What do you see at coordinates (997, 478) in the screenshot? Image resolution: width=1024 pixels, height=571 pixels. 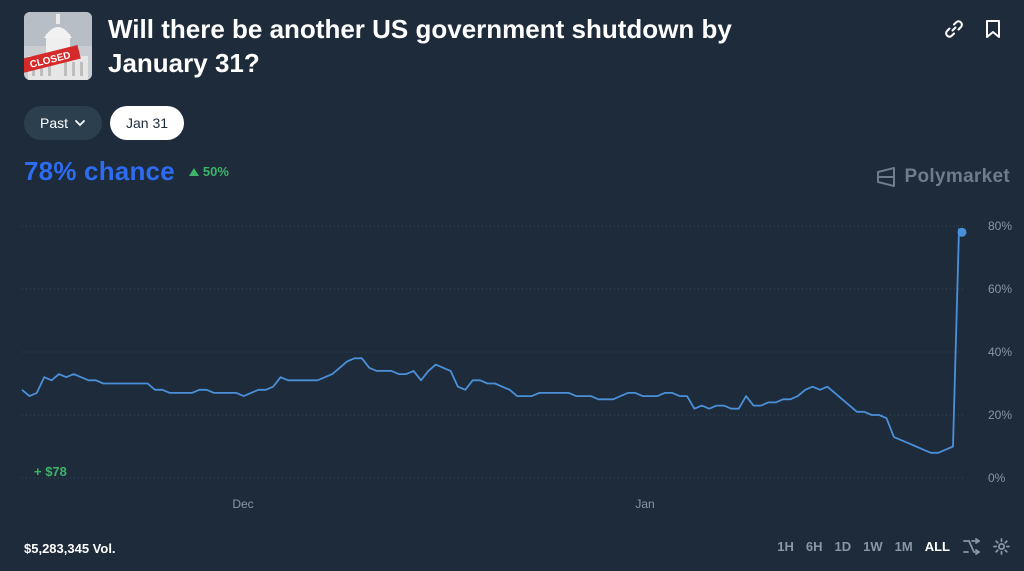 I see `y-tick-label: 0%` at bounding box center [997, 478].